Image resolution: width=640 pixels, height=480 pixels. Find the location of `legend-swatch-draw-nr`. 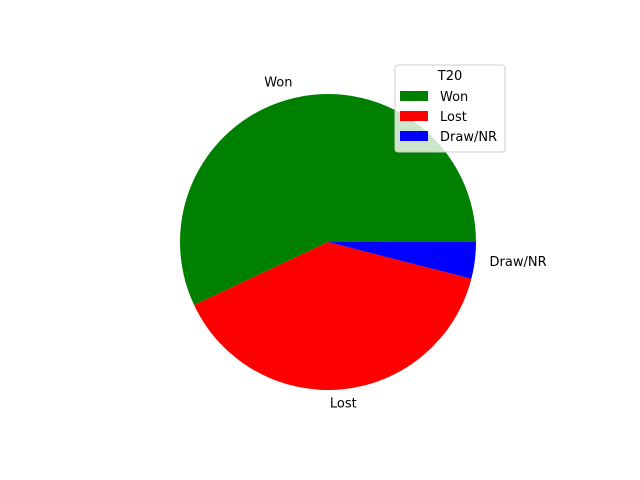

legend-swatch-draw-nr is located at coordinates (414, 136).